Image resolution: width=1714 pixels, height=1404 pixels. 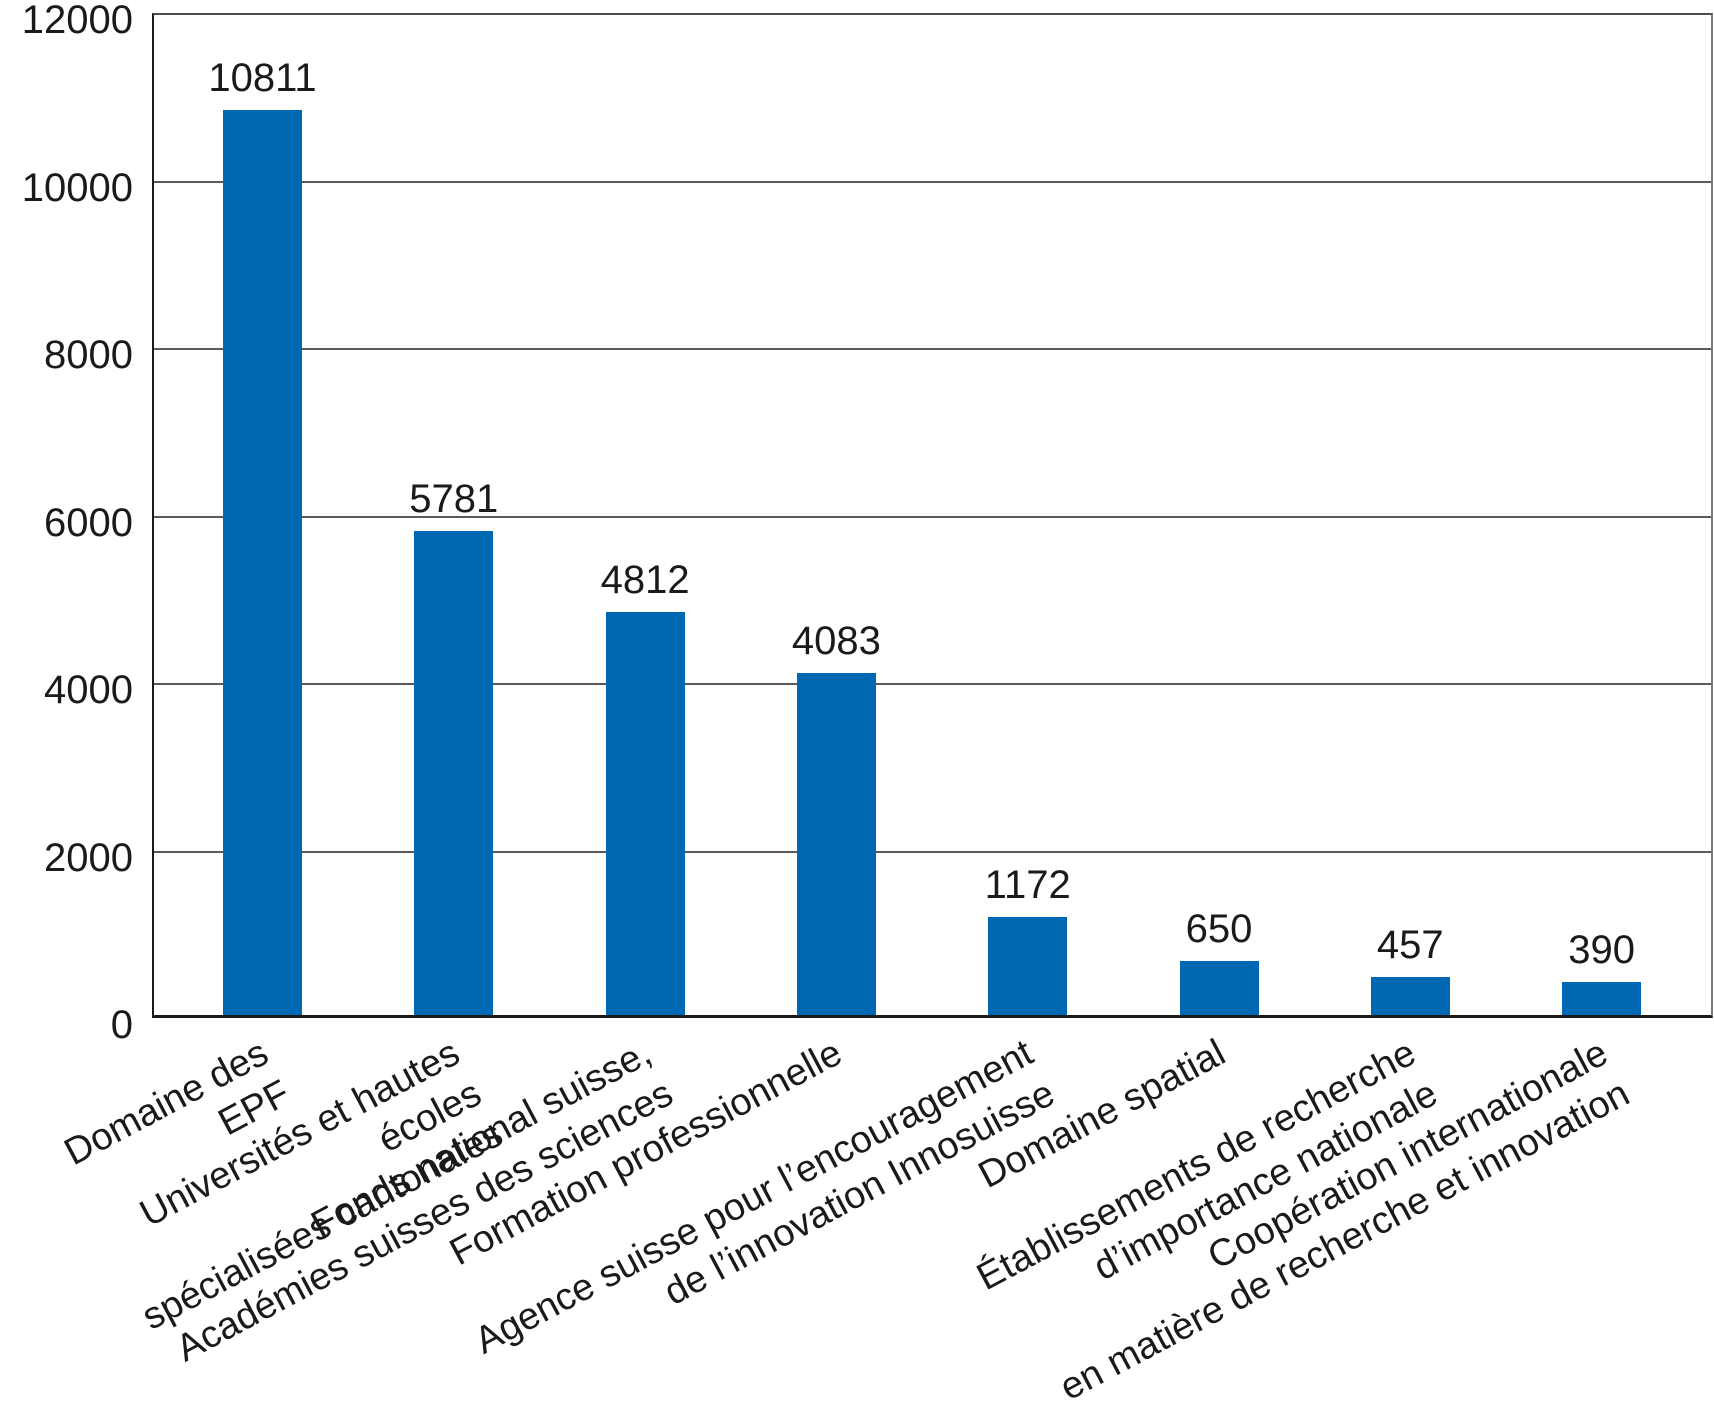 I want to click on y-tick-label: 2000, so click(x=88, y=857).